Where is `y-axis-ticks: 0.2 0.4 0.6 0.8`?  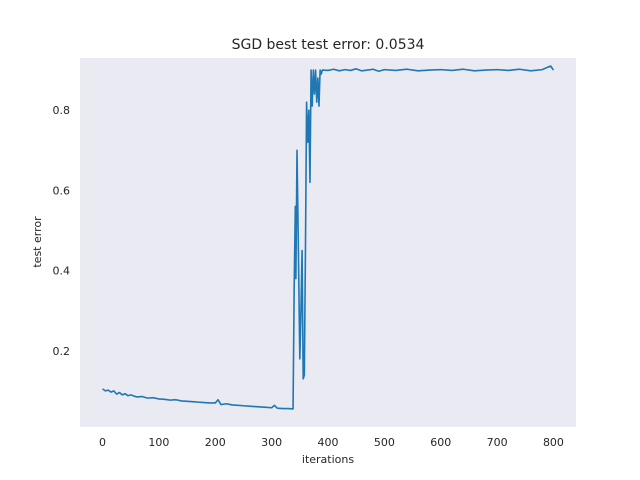
y-axis-ticks: 0.2 0.4 0.6 0.8 is located at coordinates (62, 231).